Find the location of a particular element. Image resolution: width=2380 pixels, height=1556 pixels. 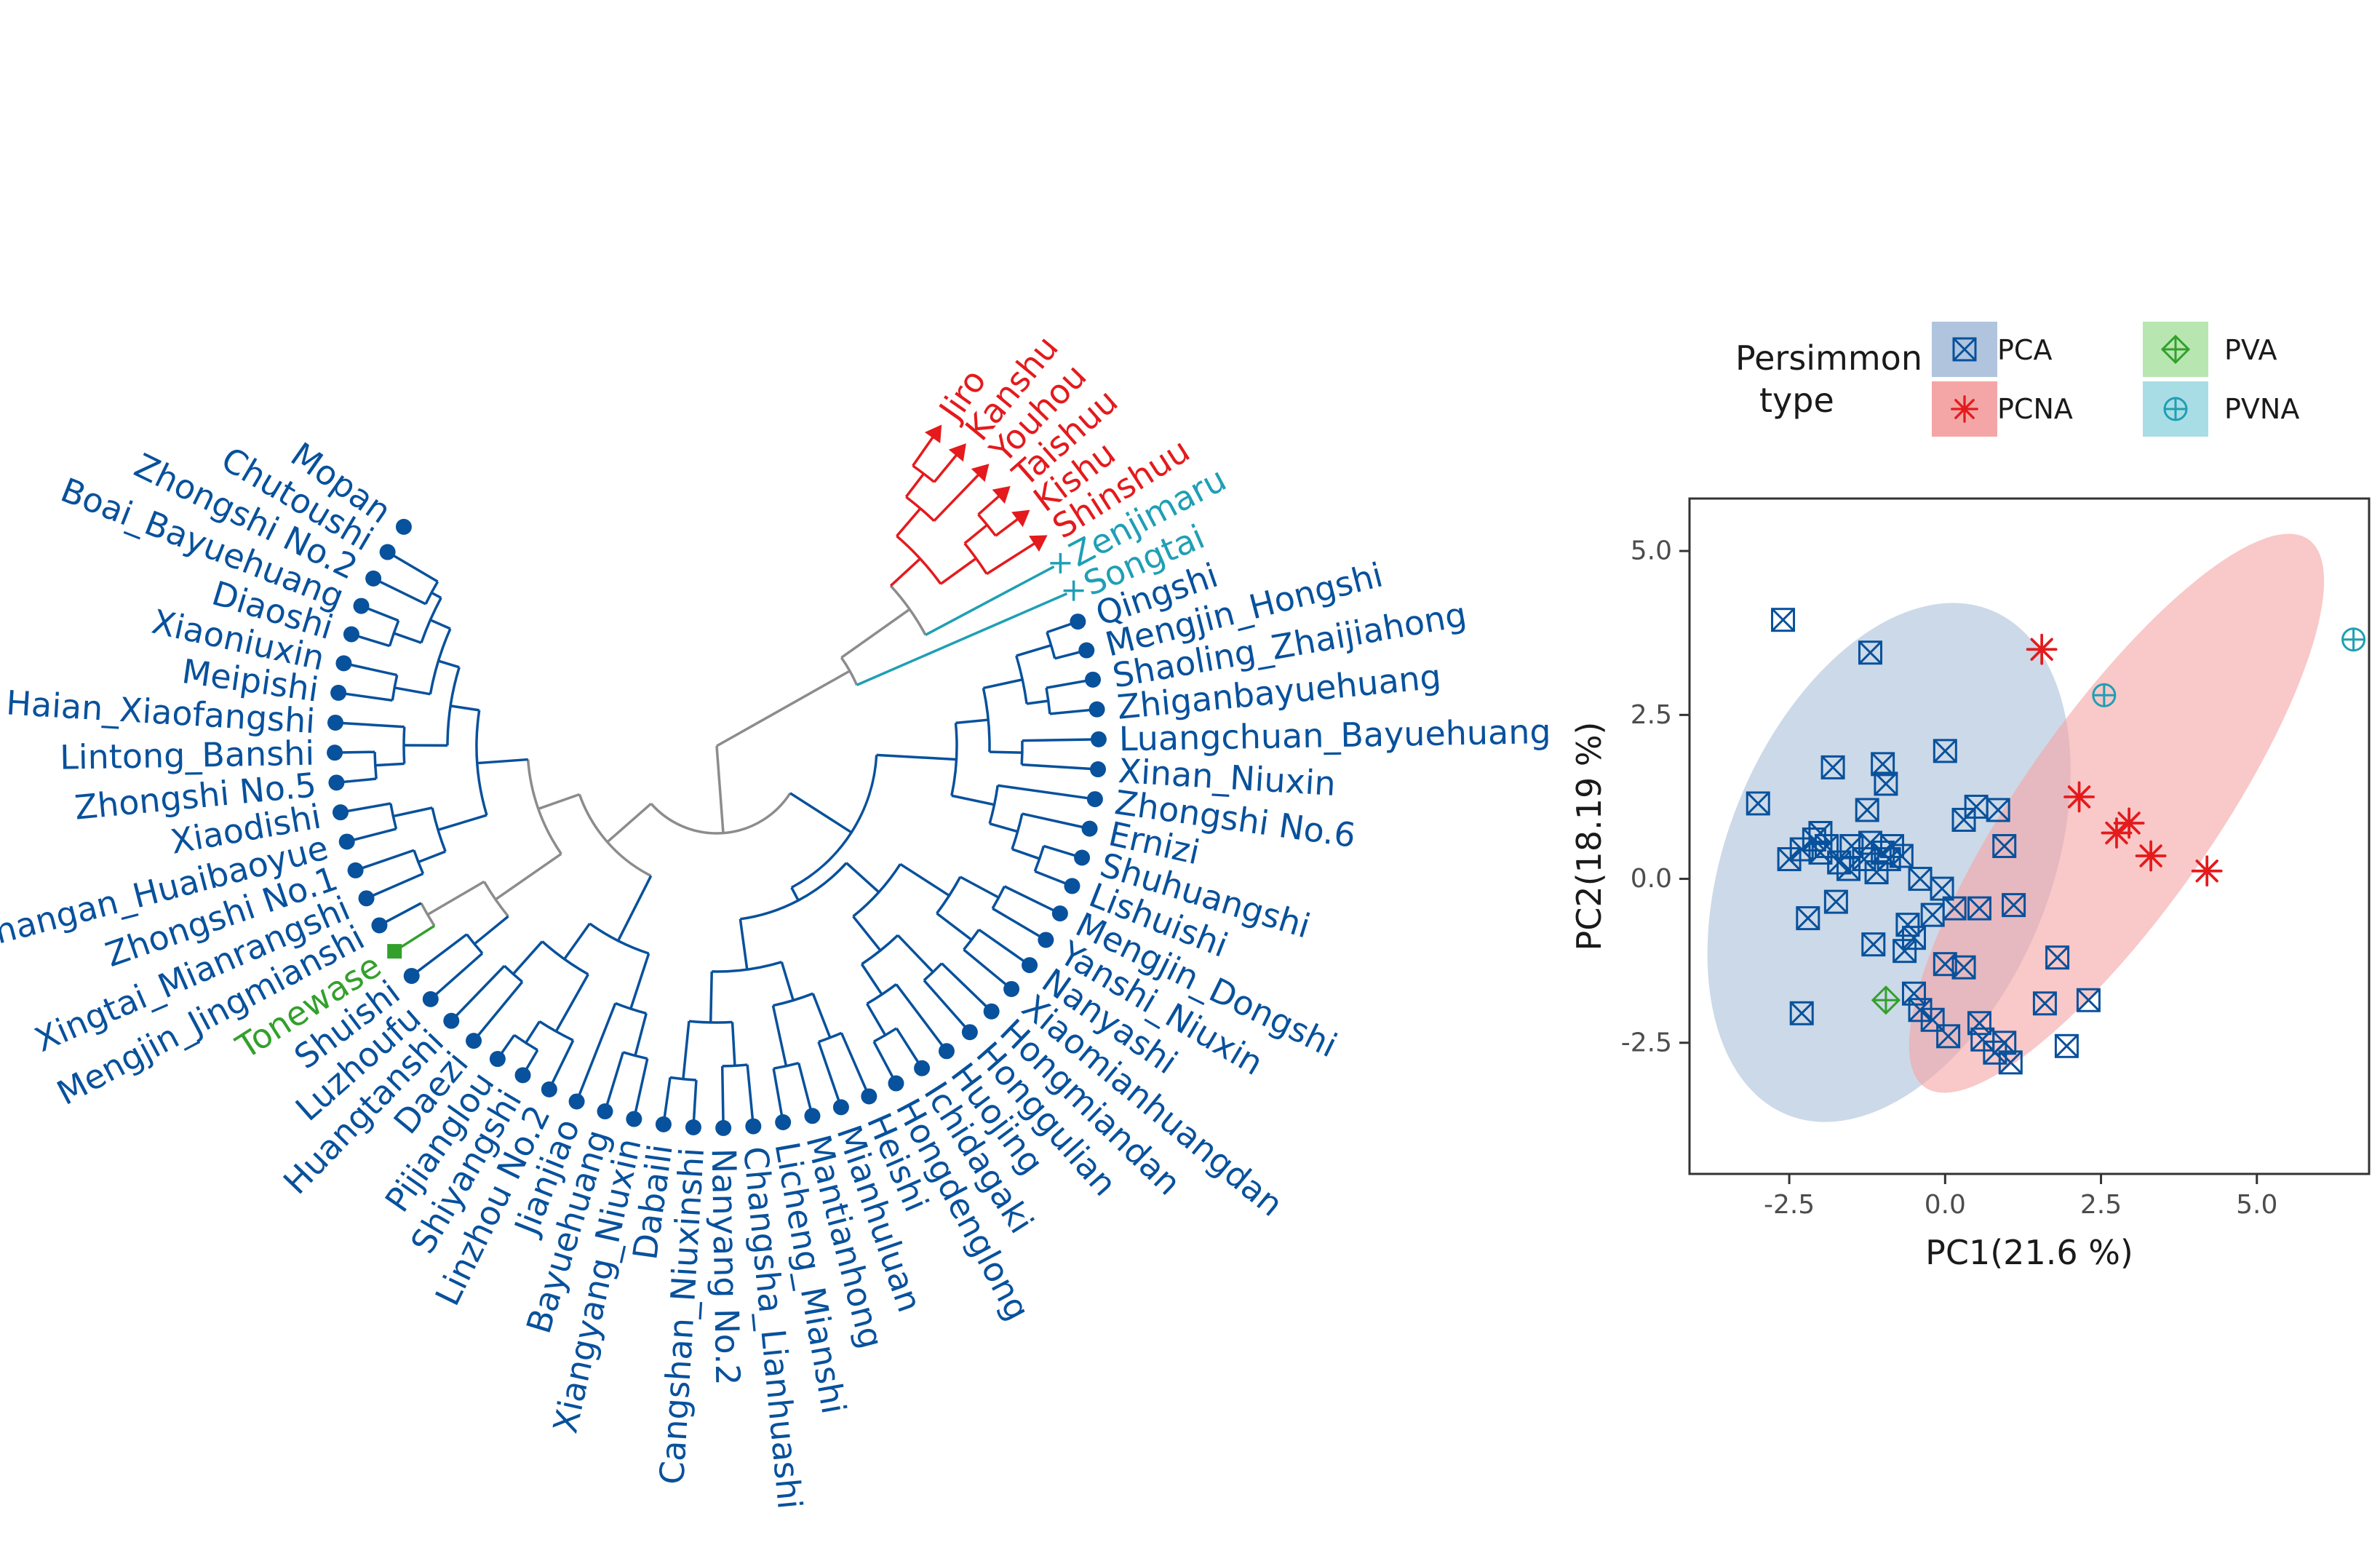

plot-panel-border is located at coordinates (2029, 836).